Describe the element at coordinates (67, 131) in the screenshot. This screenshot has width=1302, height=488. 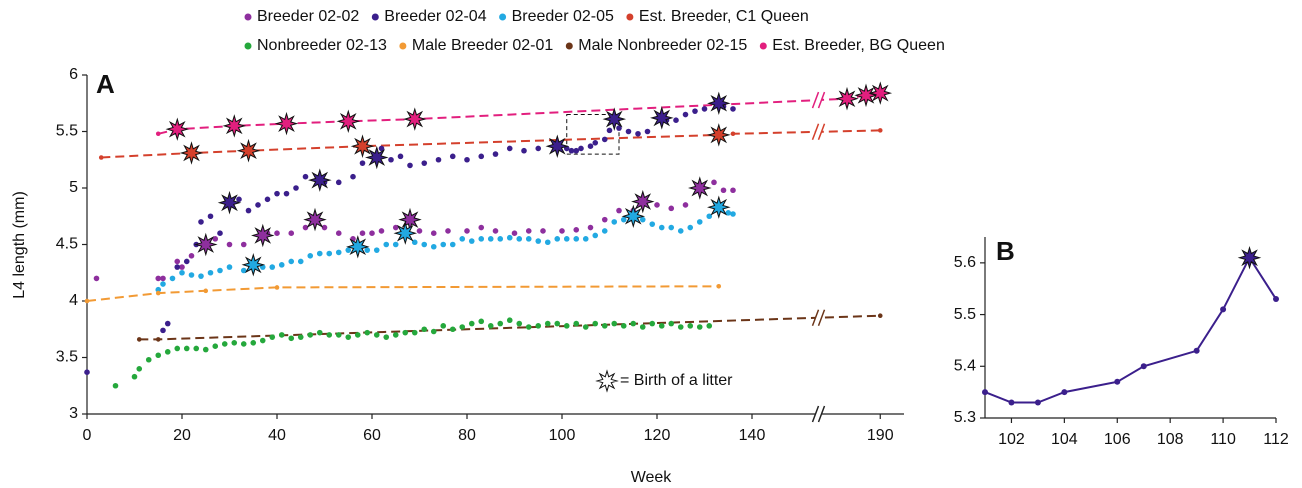
I see `y-tick-label: 5.5` at that location.